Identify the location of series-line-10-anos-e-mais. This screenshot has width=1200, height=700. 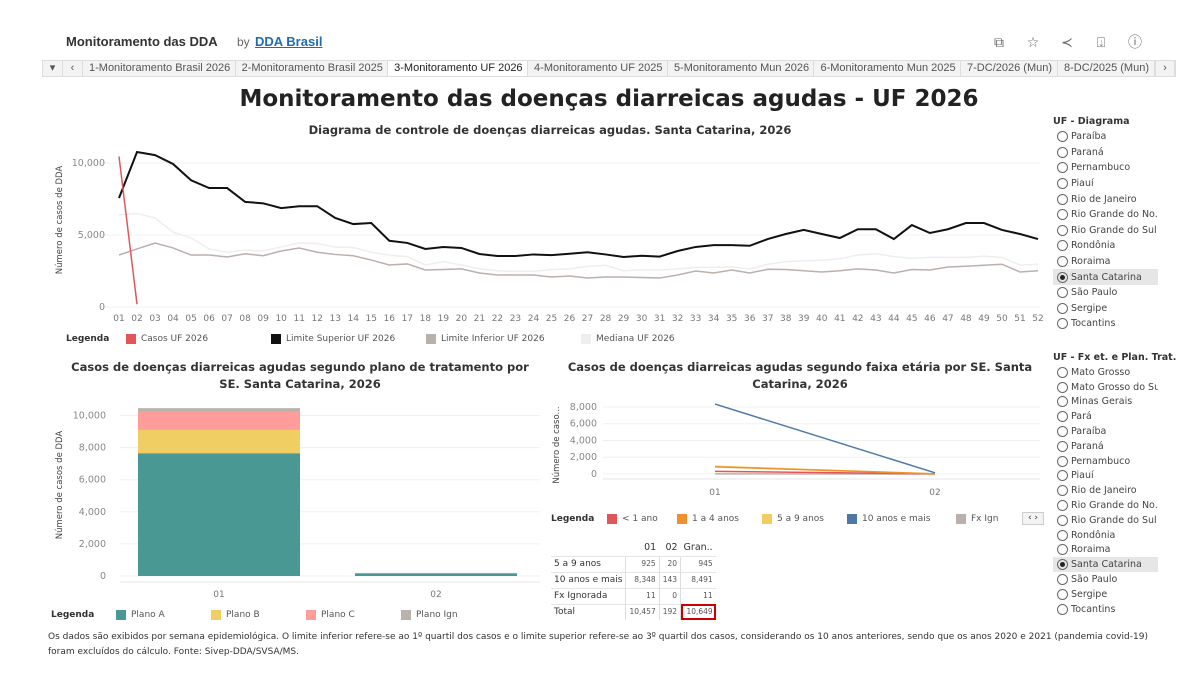
(825, 438).